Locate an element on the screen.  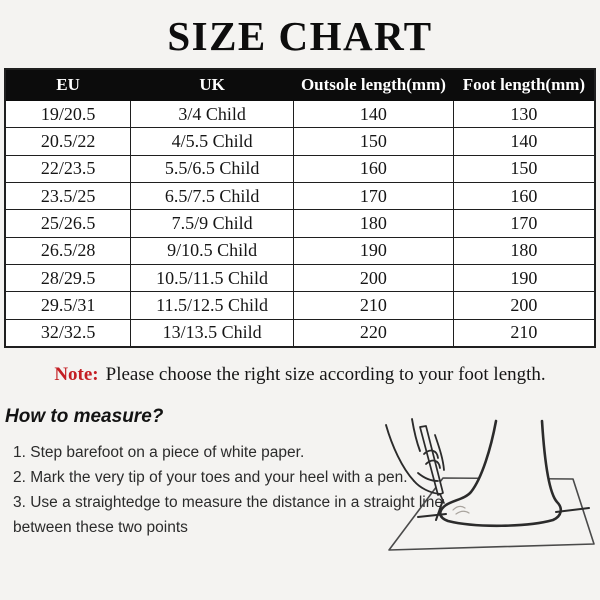
page-title: SIZE CHART is located at coordinates (300, 36).